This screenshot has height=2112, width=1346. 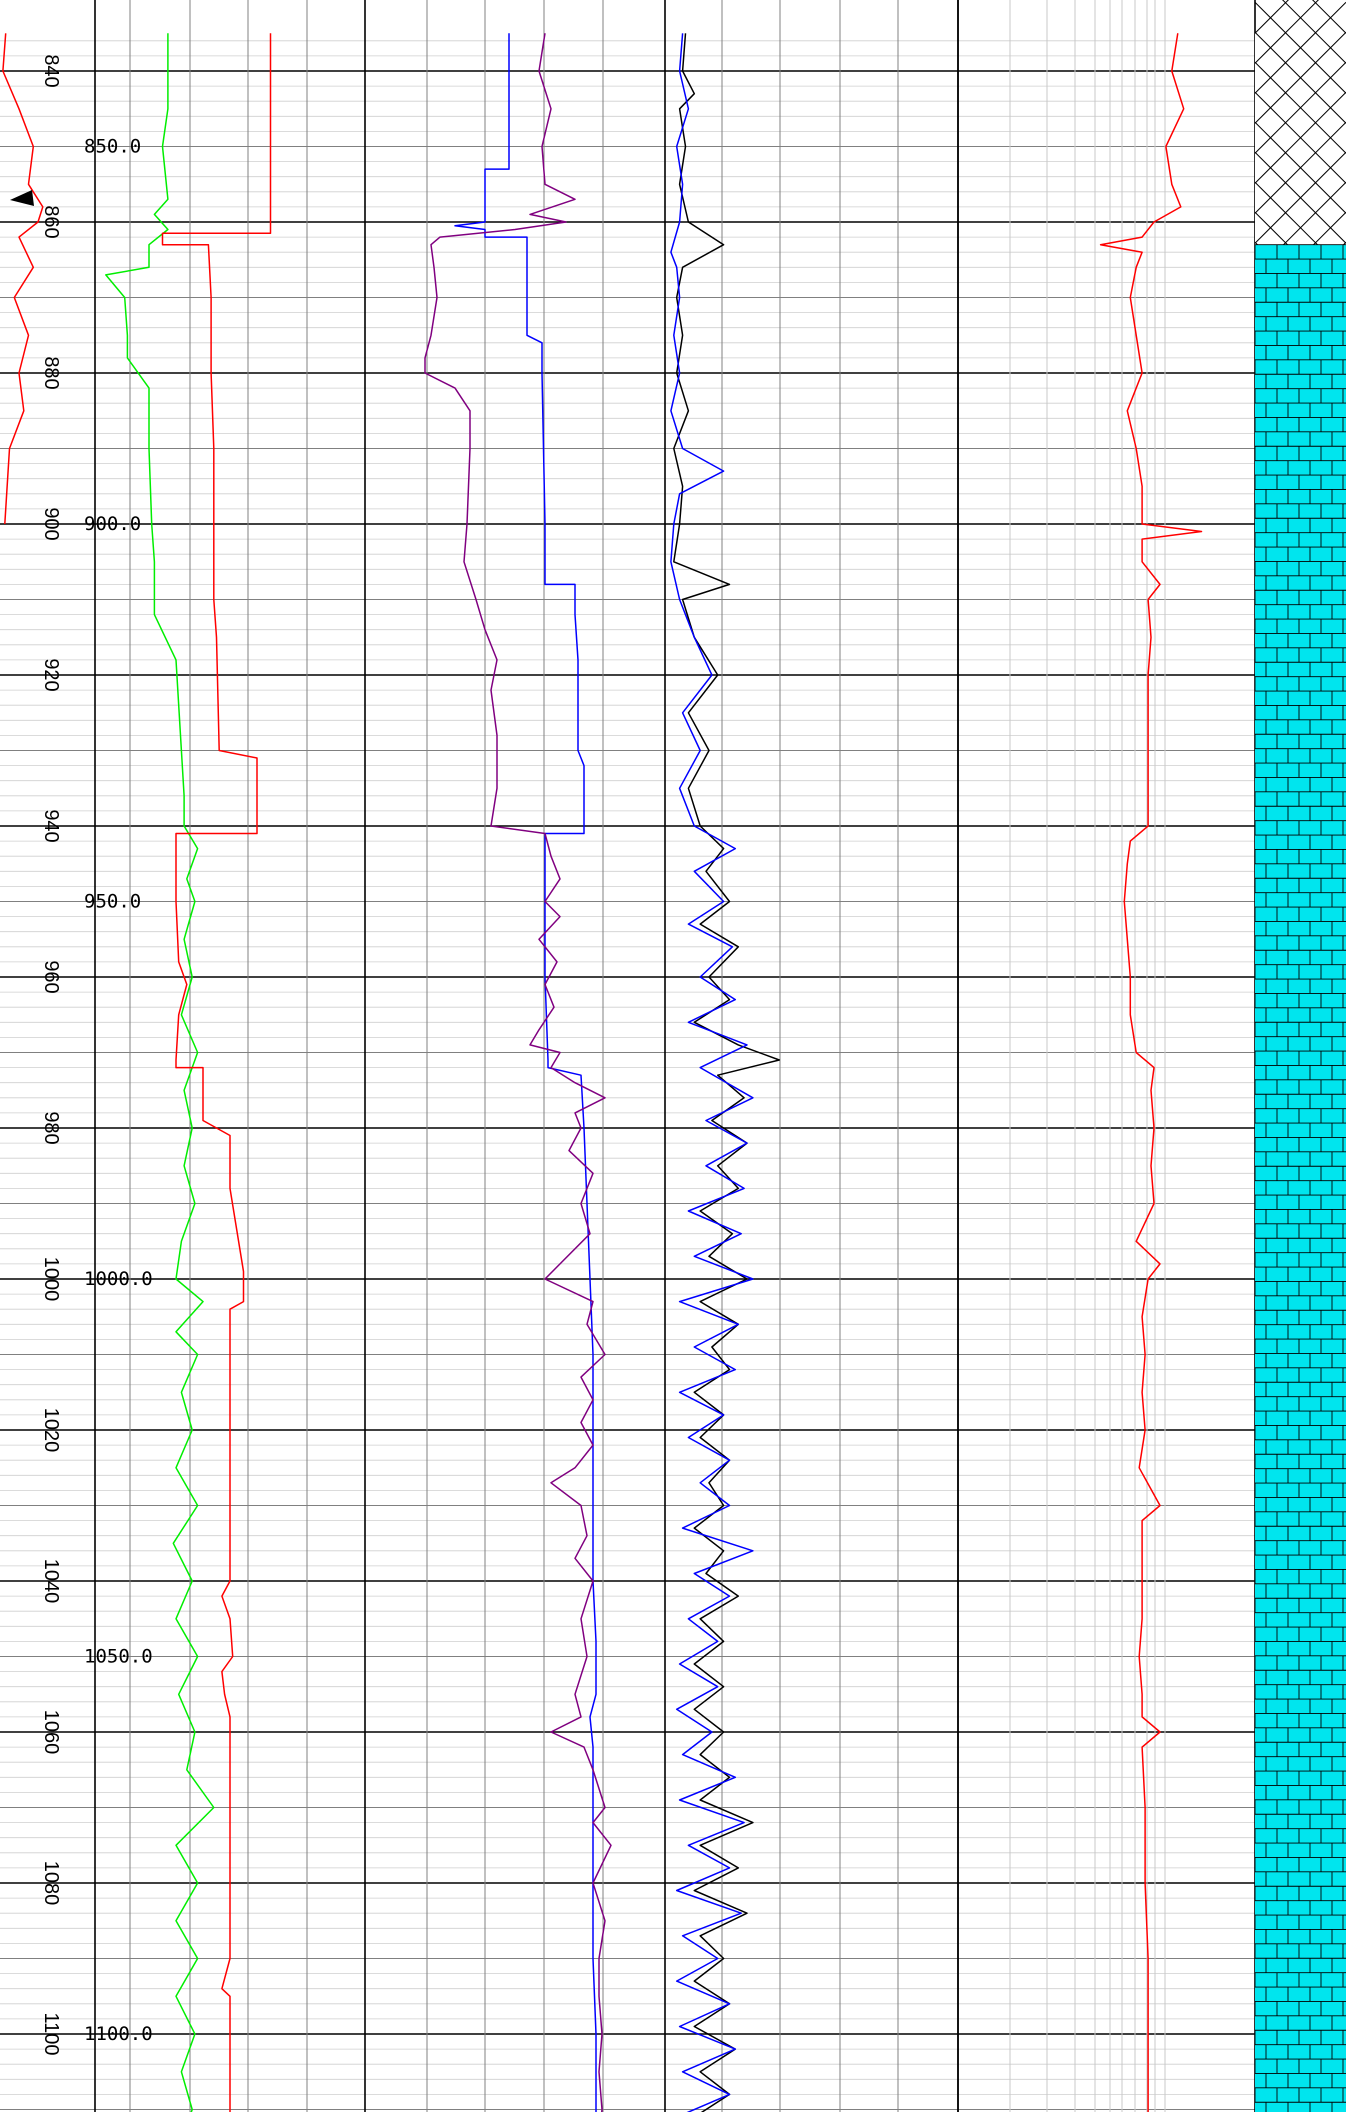 What do you see at coordinates (51, 674) in the screenshot?
I see `depth-tick-label: 920` at bounding box center [51, 674].